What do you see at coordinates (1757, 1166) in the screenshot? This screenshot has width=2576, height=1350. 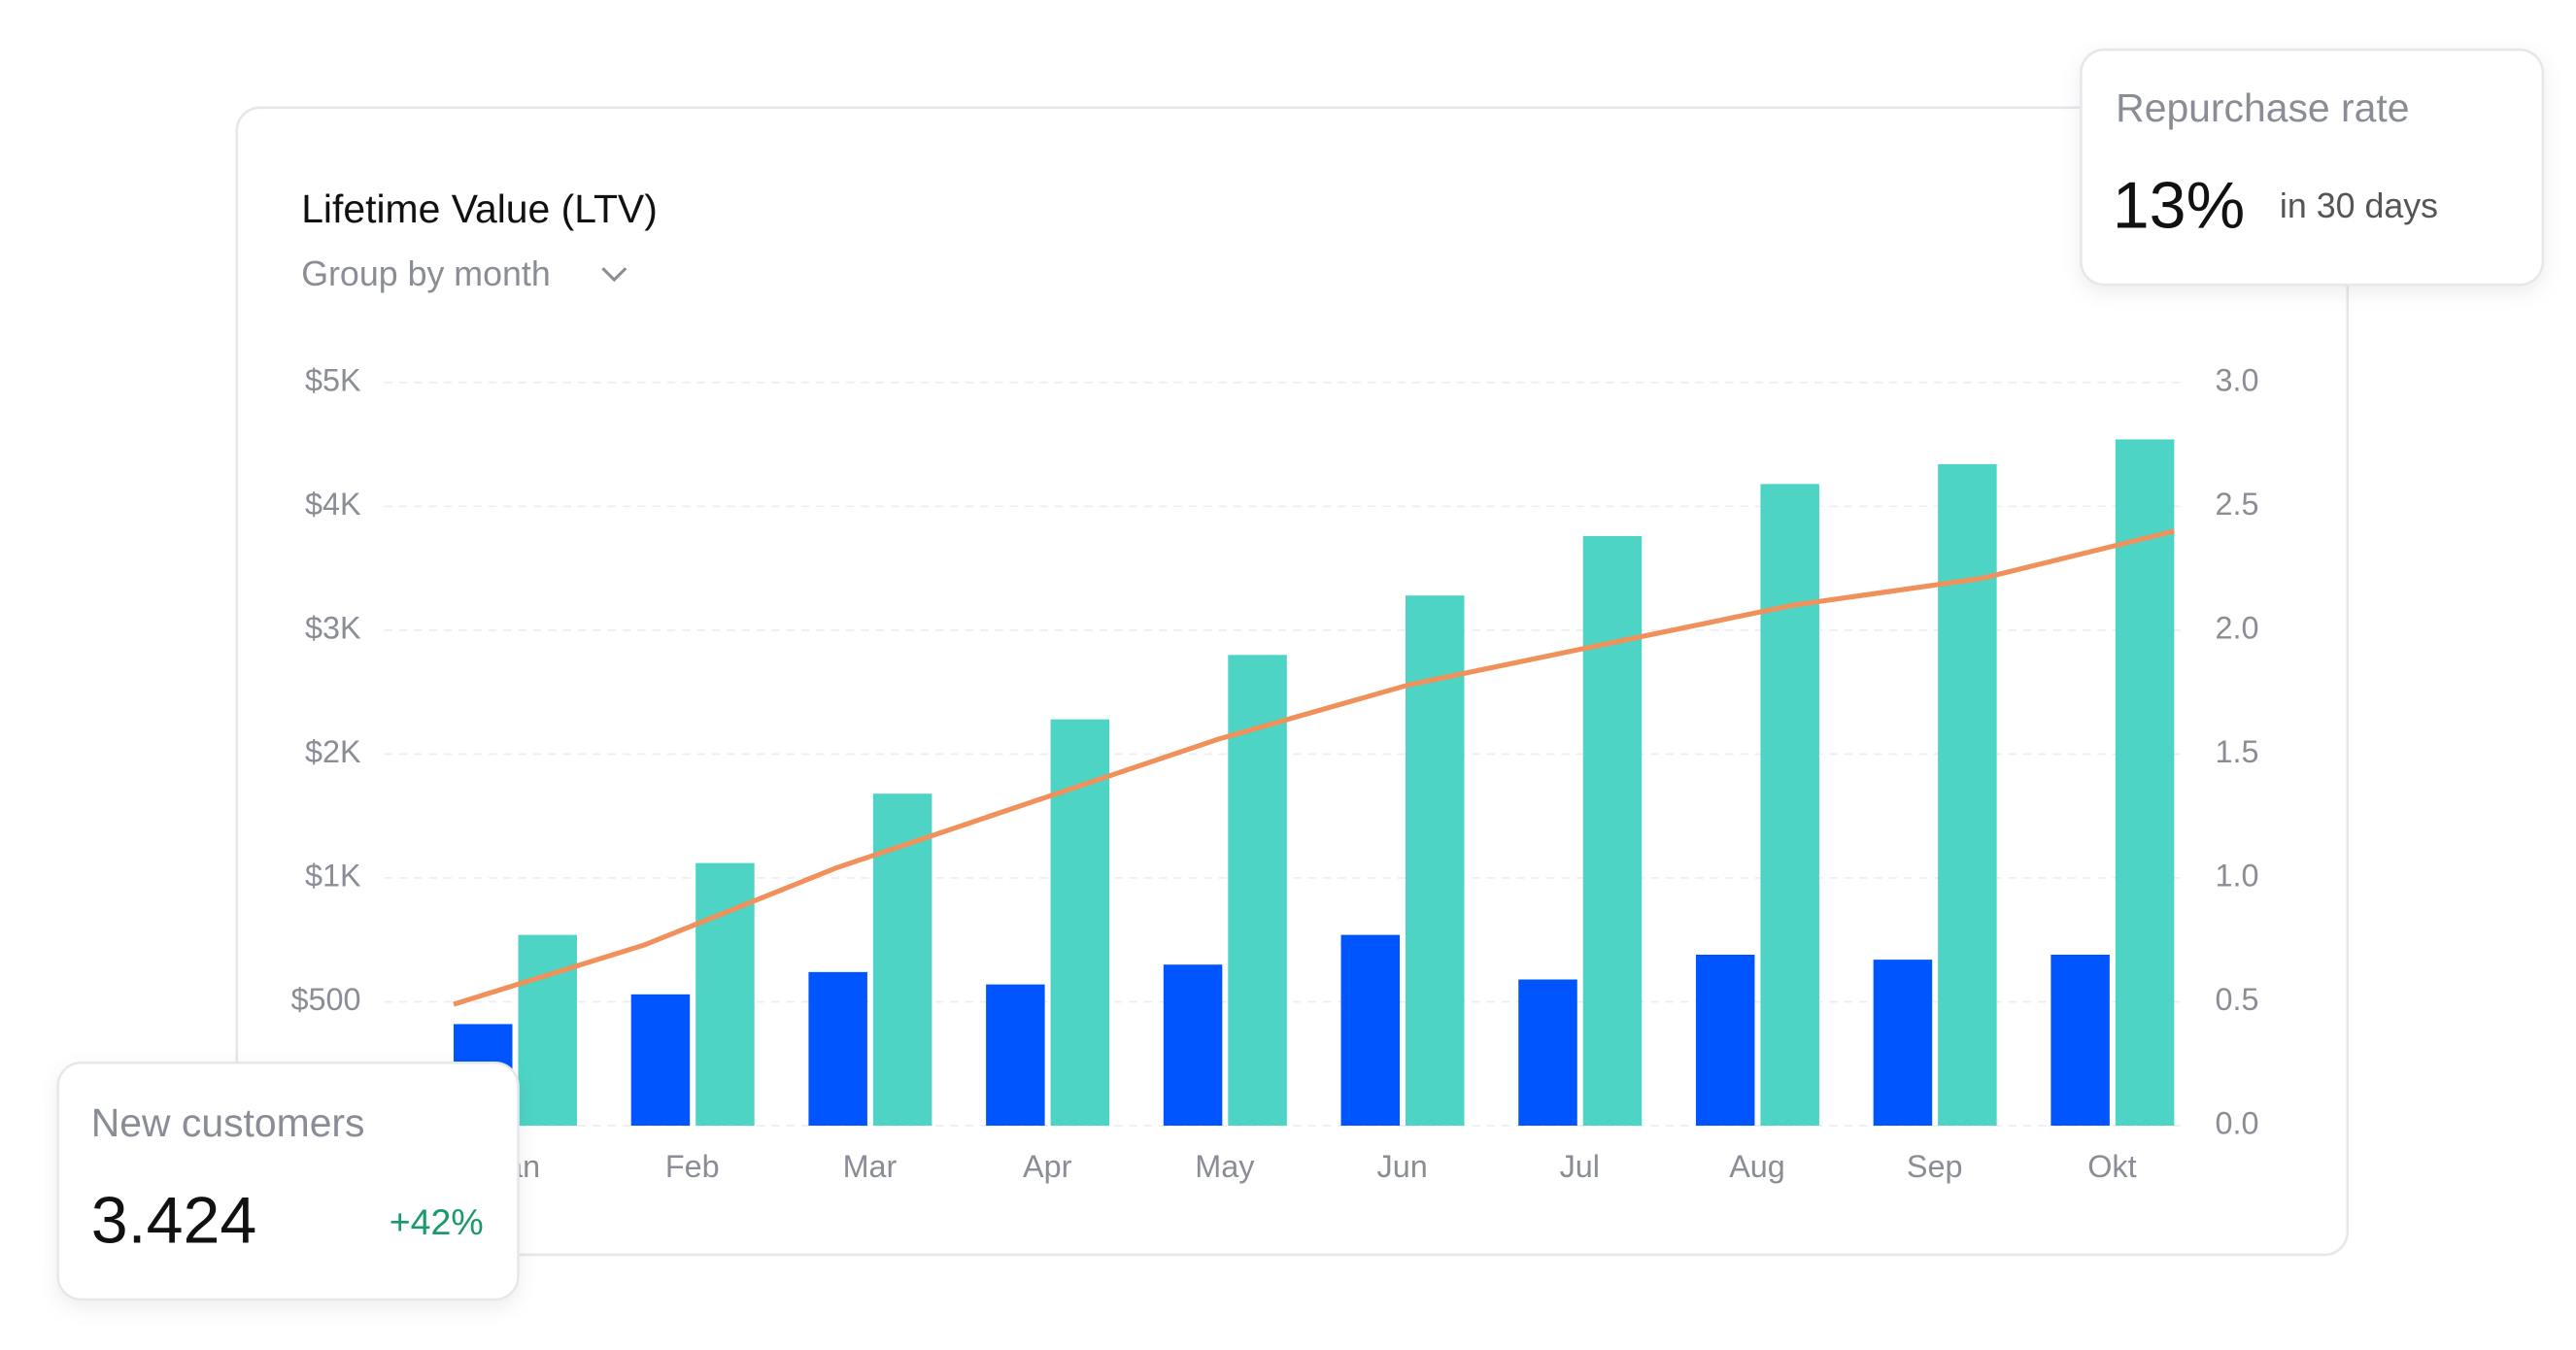 I see `x-tick-label: Aug` at bounding box center [1757, 1166].